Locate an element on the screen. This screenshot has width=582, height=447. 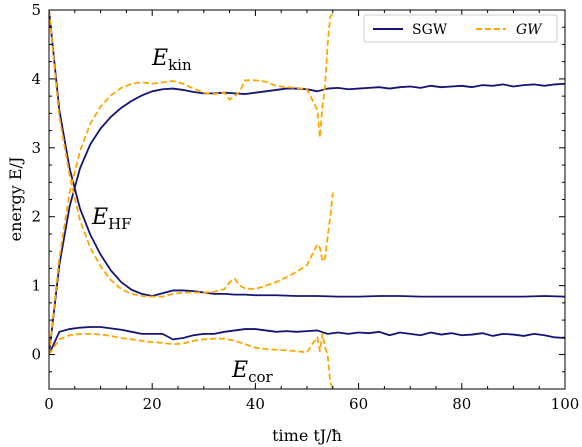
y-tick-label: 1 is located at coordinates (36, 286).